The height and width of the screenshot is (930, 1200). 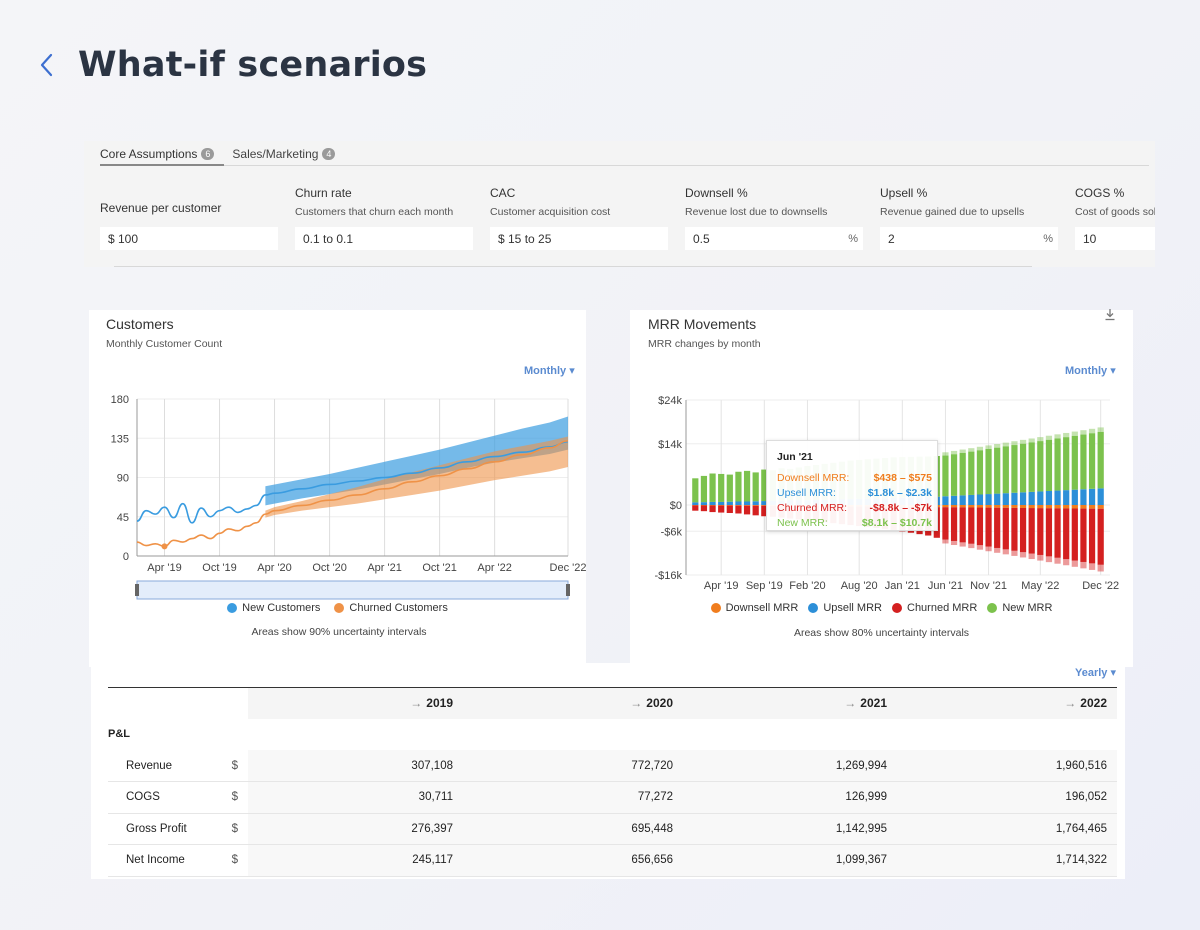 I want to click on legend-item-upsell: Upsell MRR, so click(x=845, y=608).